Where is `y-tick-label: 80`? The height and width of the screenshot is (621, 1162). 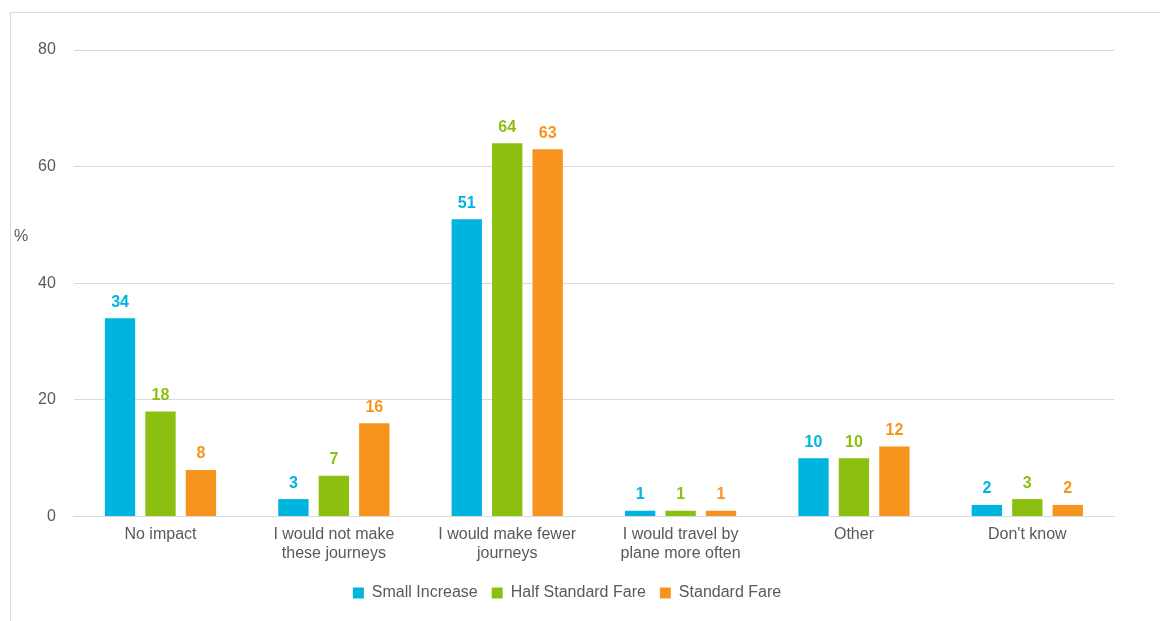
y-tick-label: 80 is located at coordinates (47, 49).